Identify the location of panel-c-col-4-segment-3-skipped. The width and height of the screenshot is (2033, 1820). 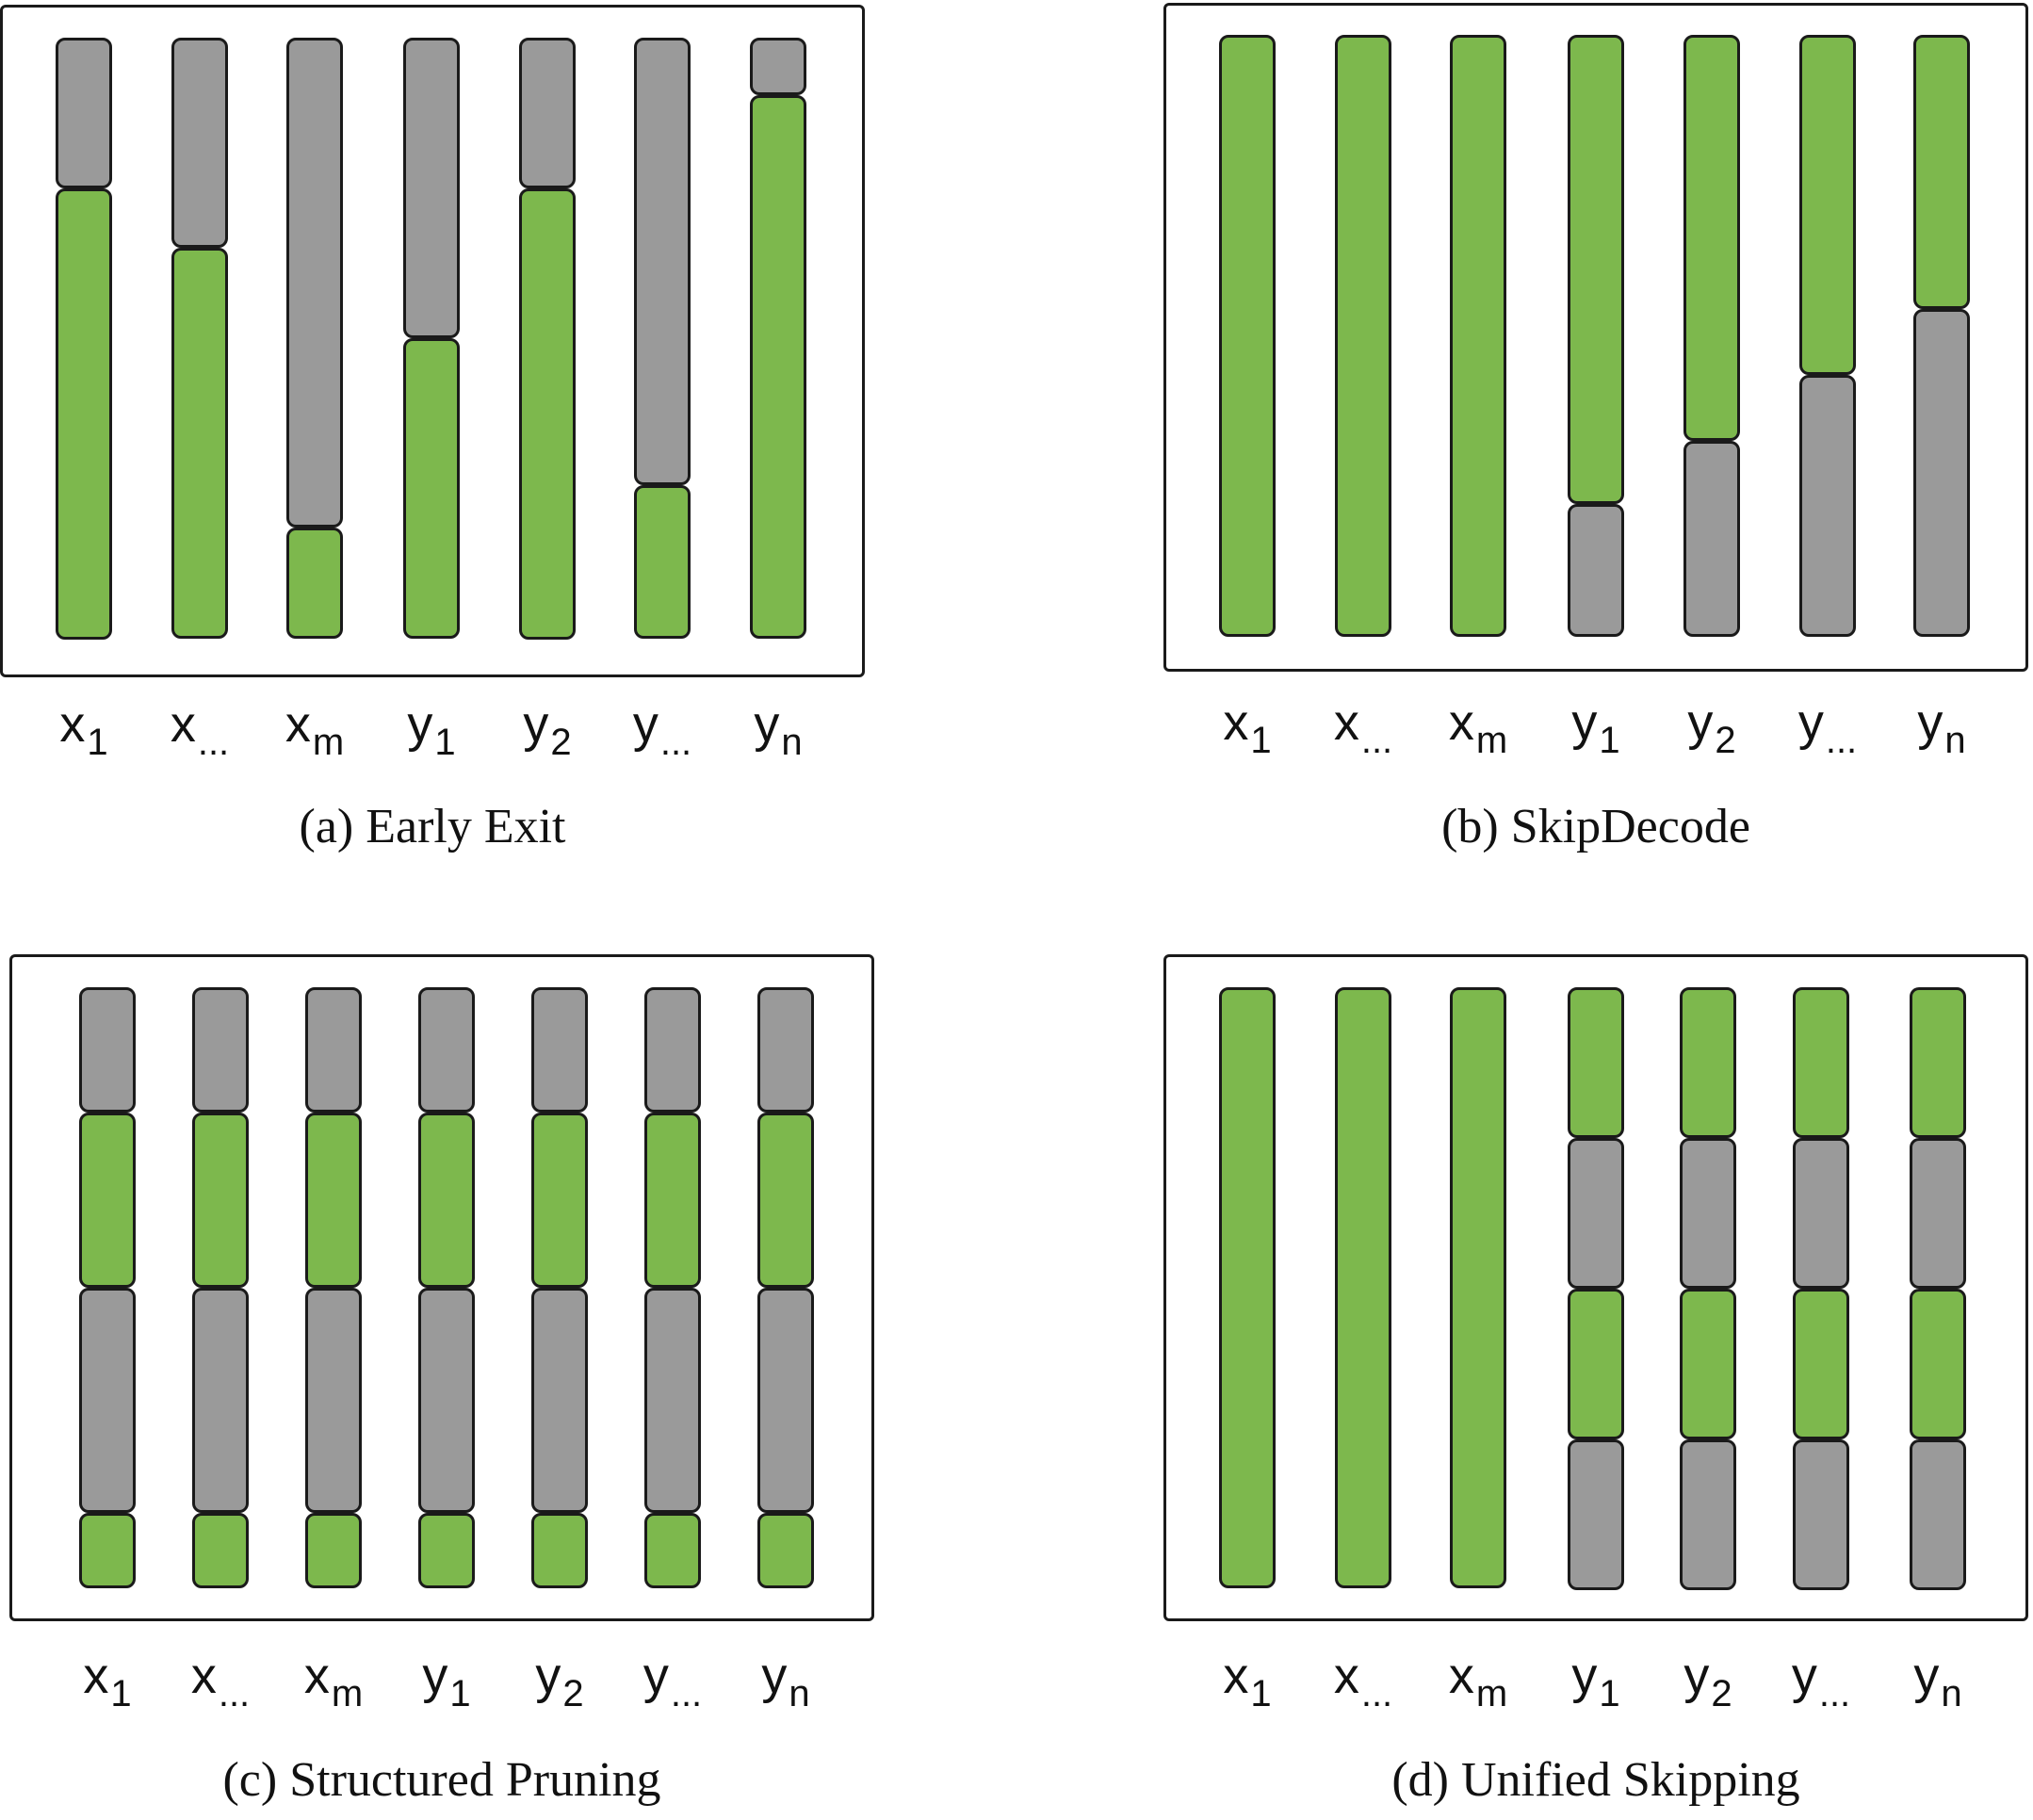
(446, 1400).